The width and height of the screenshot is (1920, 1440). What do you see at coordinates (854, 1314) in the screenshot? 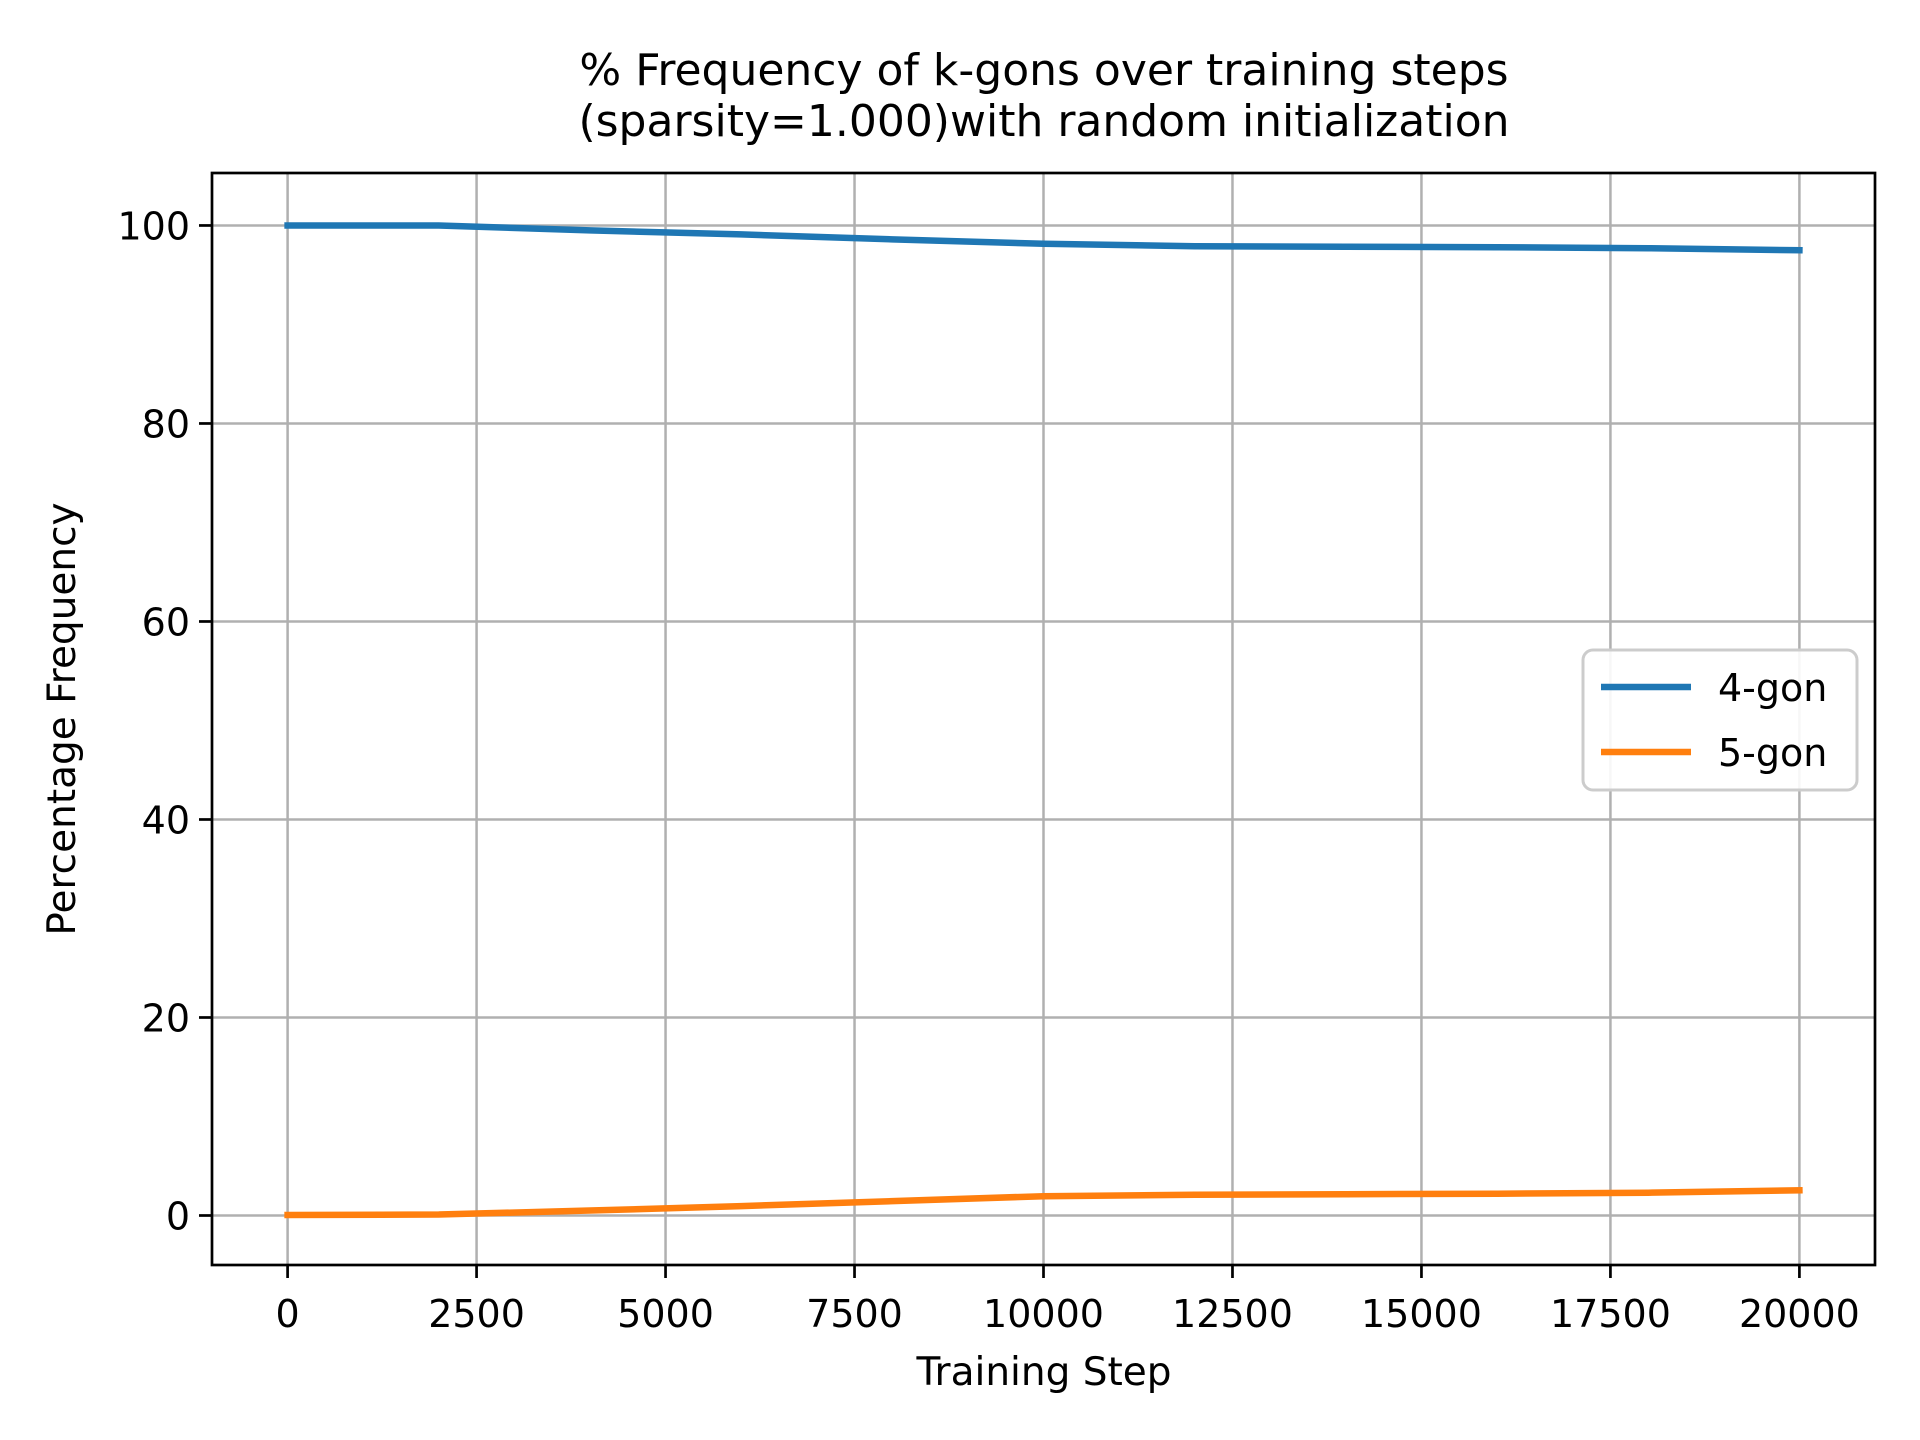
I see `x-tick-label: 7500` at bounding box center [854, 1314].